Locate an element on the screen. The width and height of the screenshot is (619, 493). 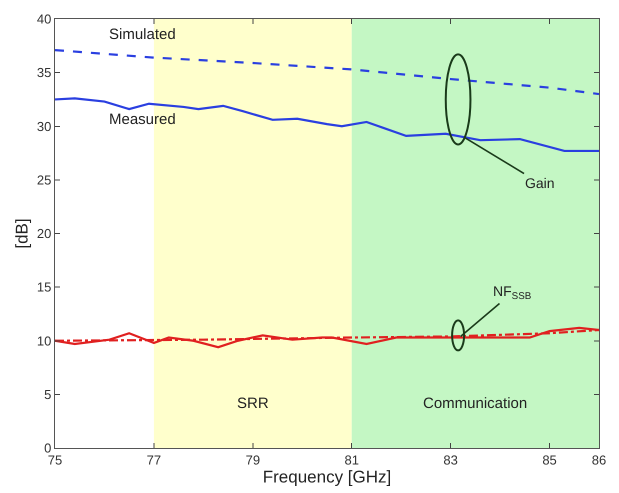
x-axis-title: Frequency [GHz] is located at coordinates (327, 477).